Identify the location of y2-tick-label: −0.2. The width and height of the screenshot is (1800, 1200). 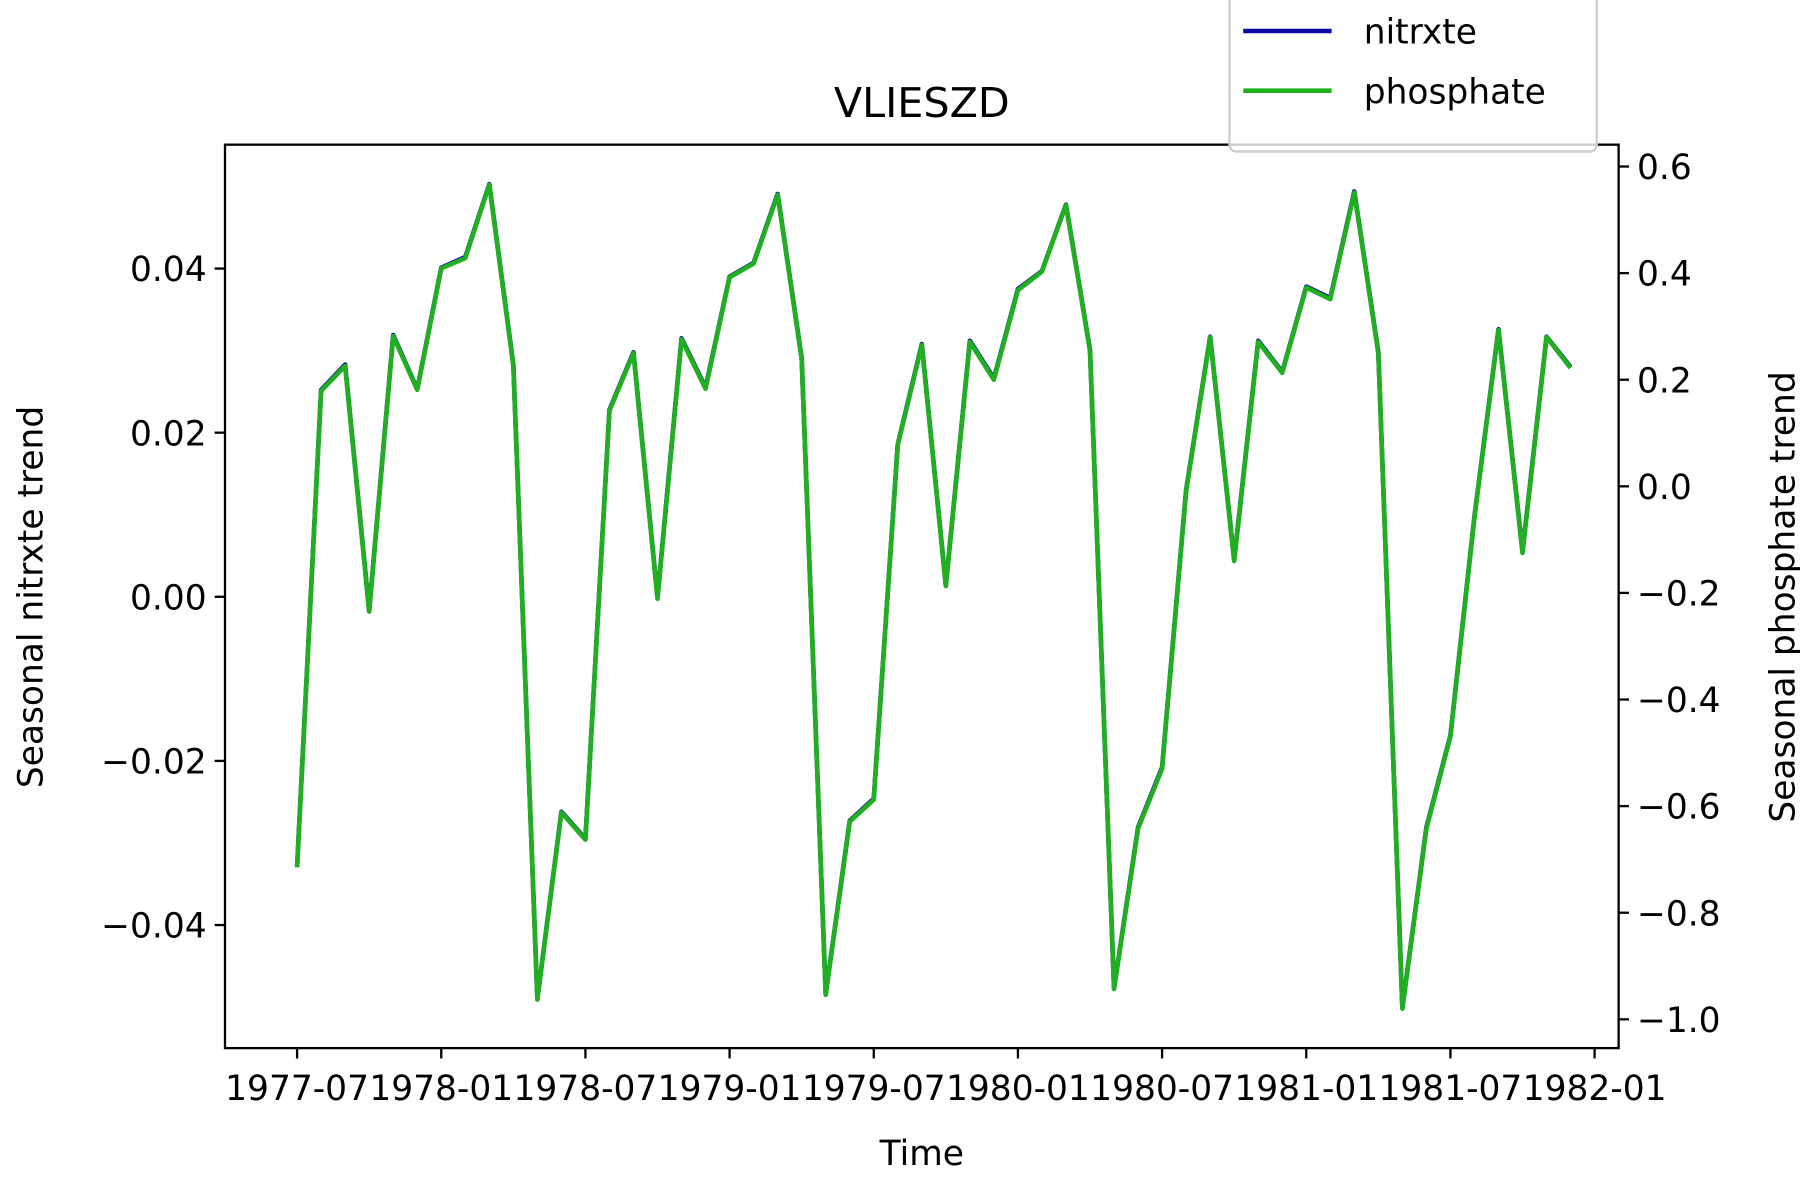
(1679, 595).